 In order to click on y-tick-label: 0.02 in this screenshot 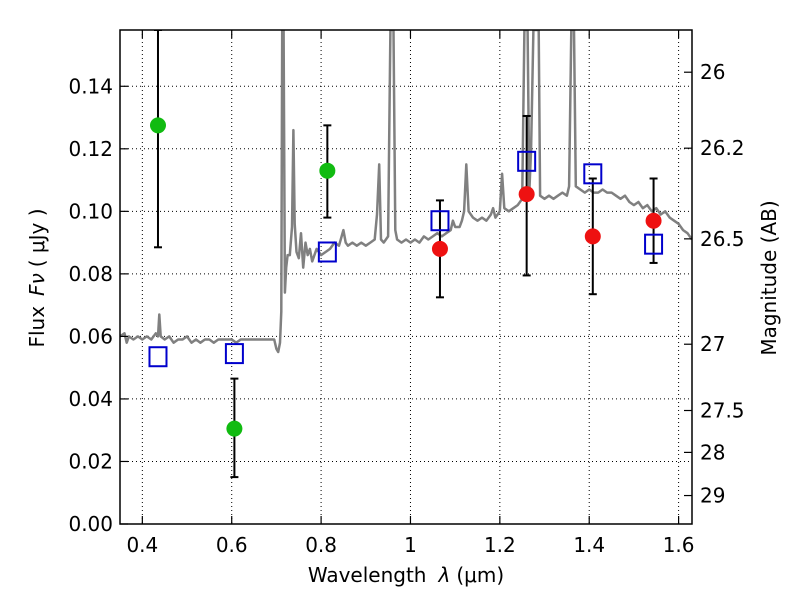, I will do `click(90, 461)`.